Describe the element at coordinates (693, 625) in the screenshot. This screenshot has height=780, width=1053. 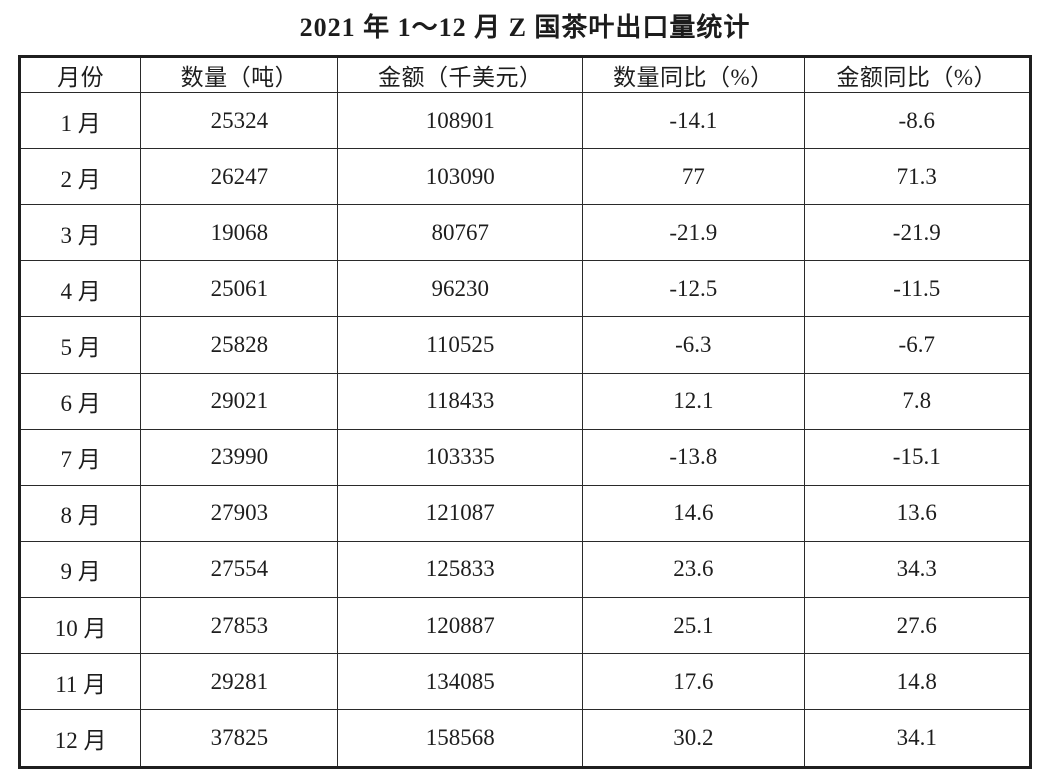
I see `cell-quantity-yoy: 25.1` at that location.